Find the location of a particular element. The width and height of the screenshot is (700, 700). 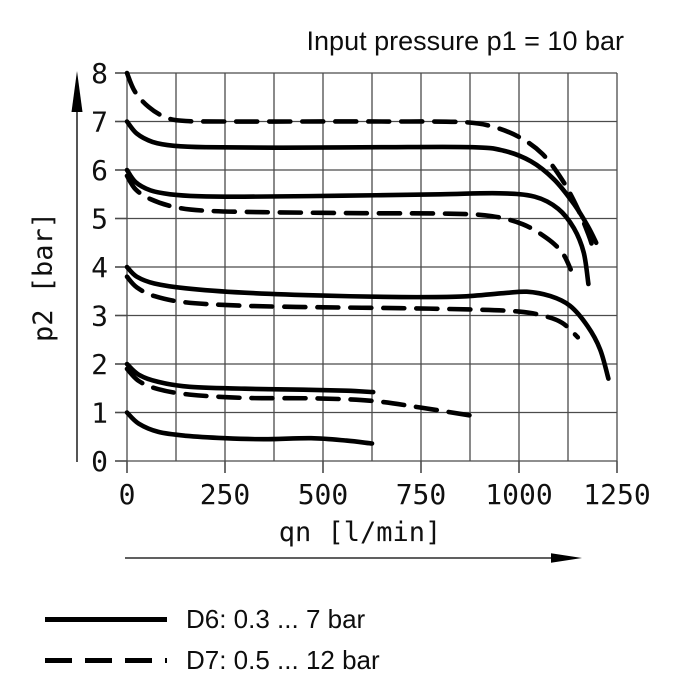

curve-d6-setting-3-4-bar is located at coordinates (367, 322).